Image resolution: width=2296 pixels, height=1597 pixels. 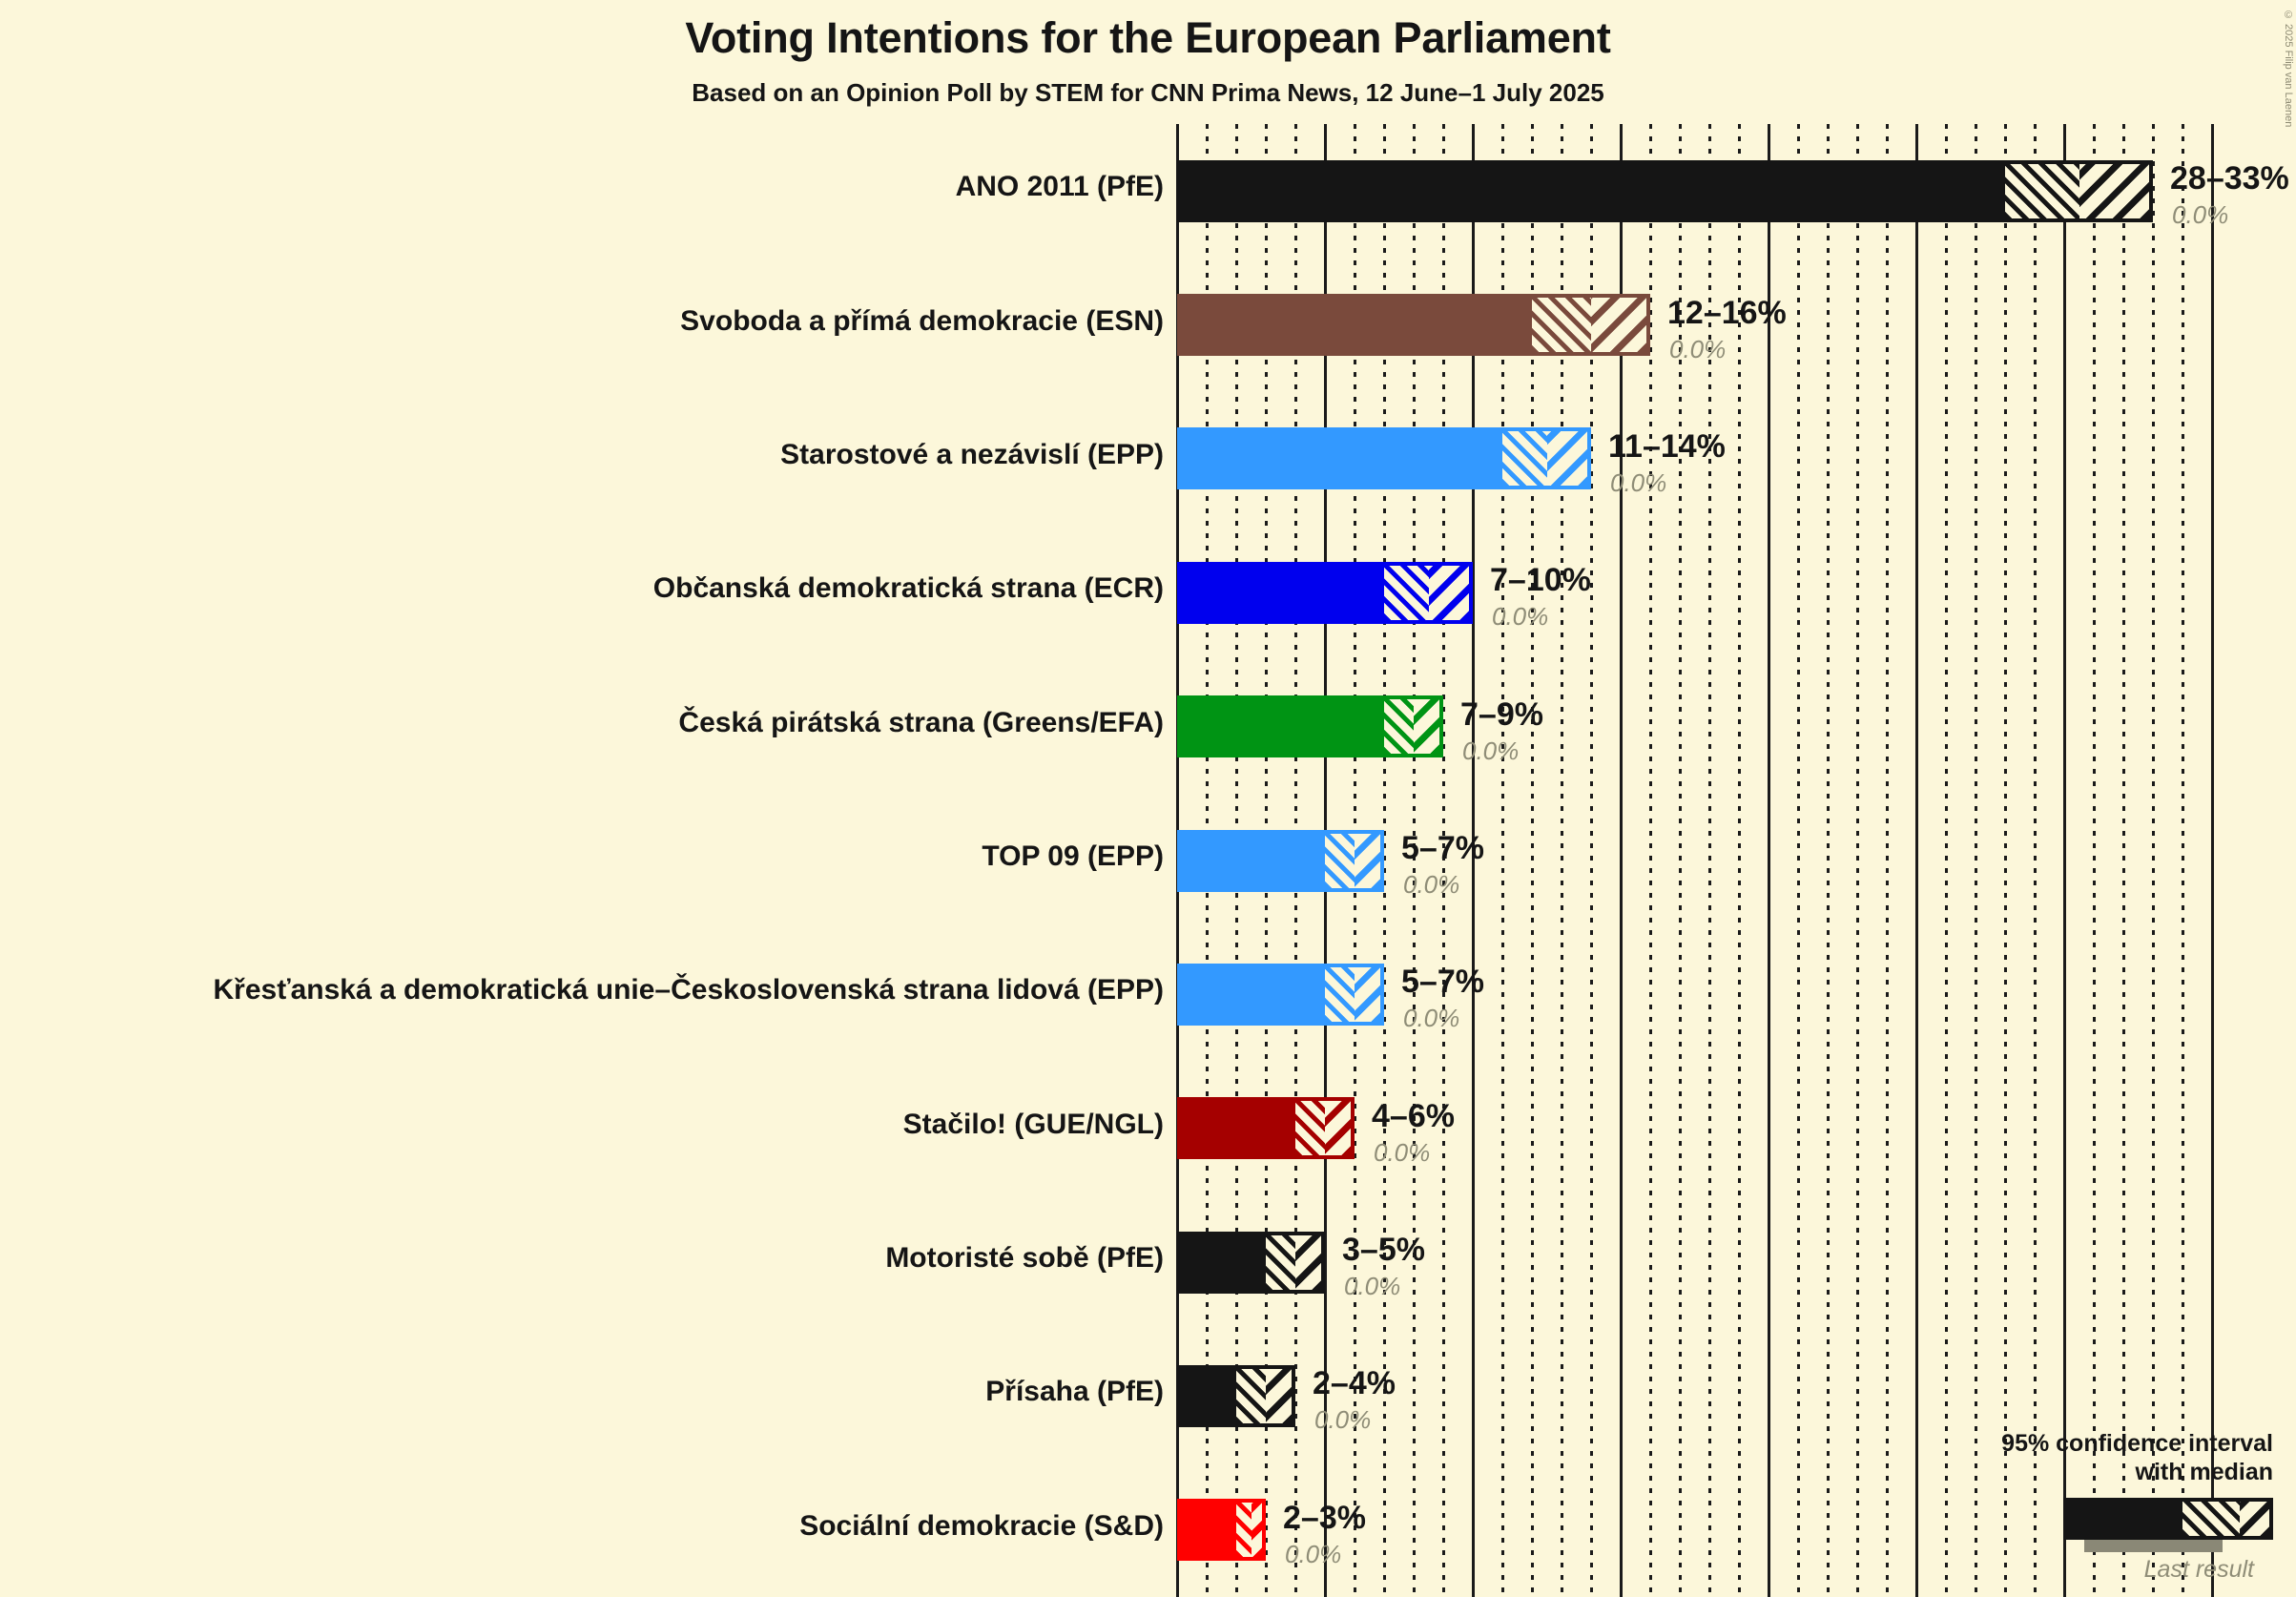 What do you see at coordinates (1540, 580) in the screenshot?
I see `value-range-label: 7–10%` at bounding box center [1540, 580].